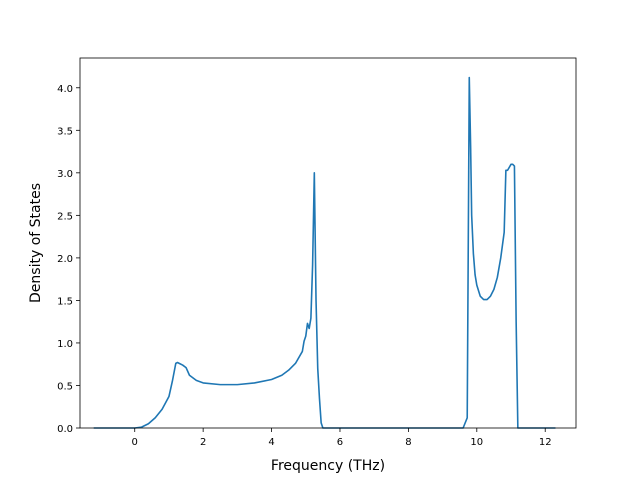  What do you see at coordinates (65, 386) in the screenshot?
I see `y-tick-label: 0.5` at bounding box center [65, 386].